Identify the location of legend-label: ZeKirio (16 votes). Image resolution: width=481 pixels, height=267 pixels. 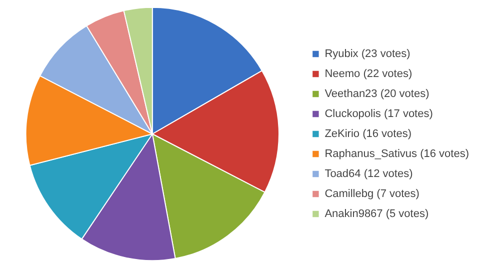
(368, 134).